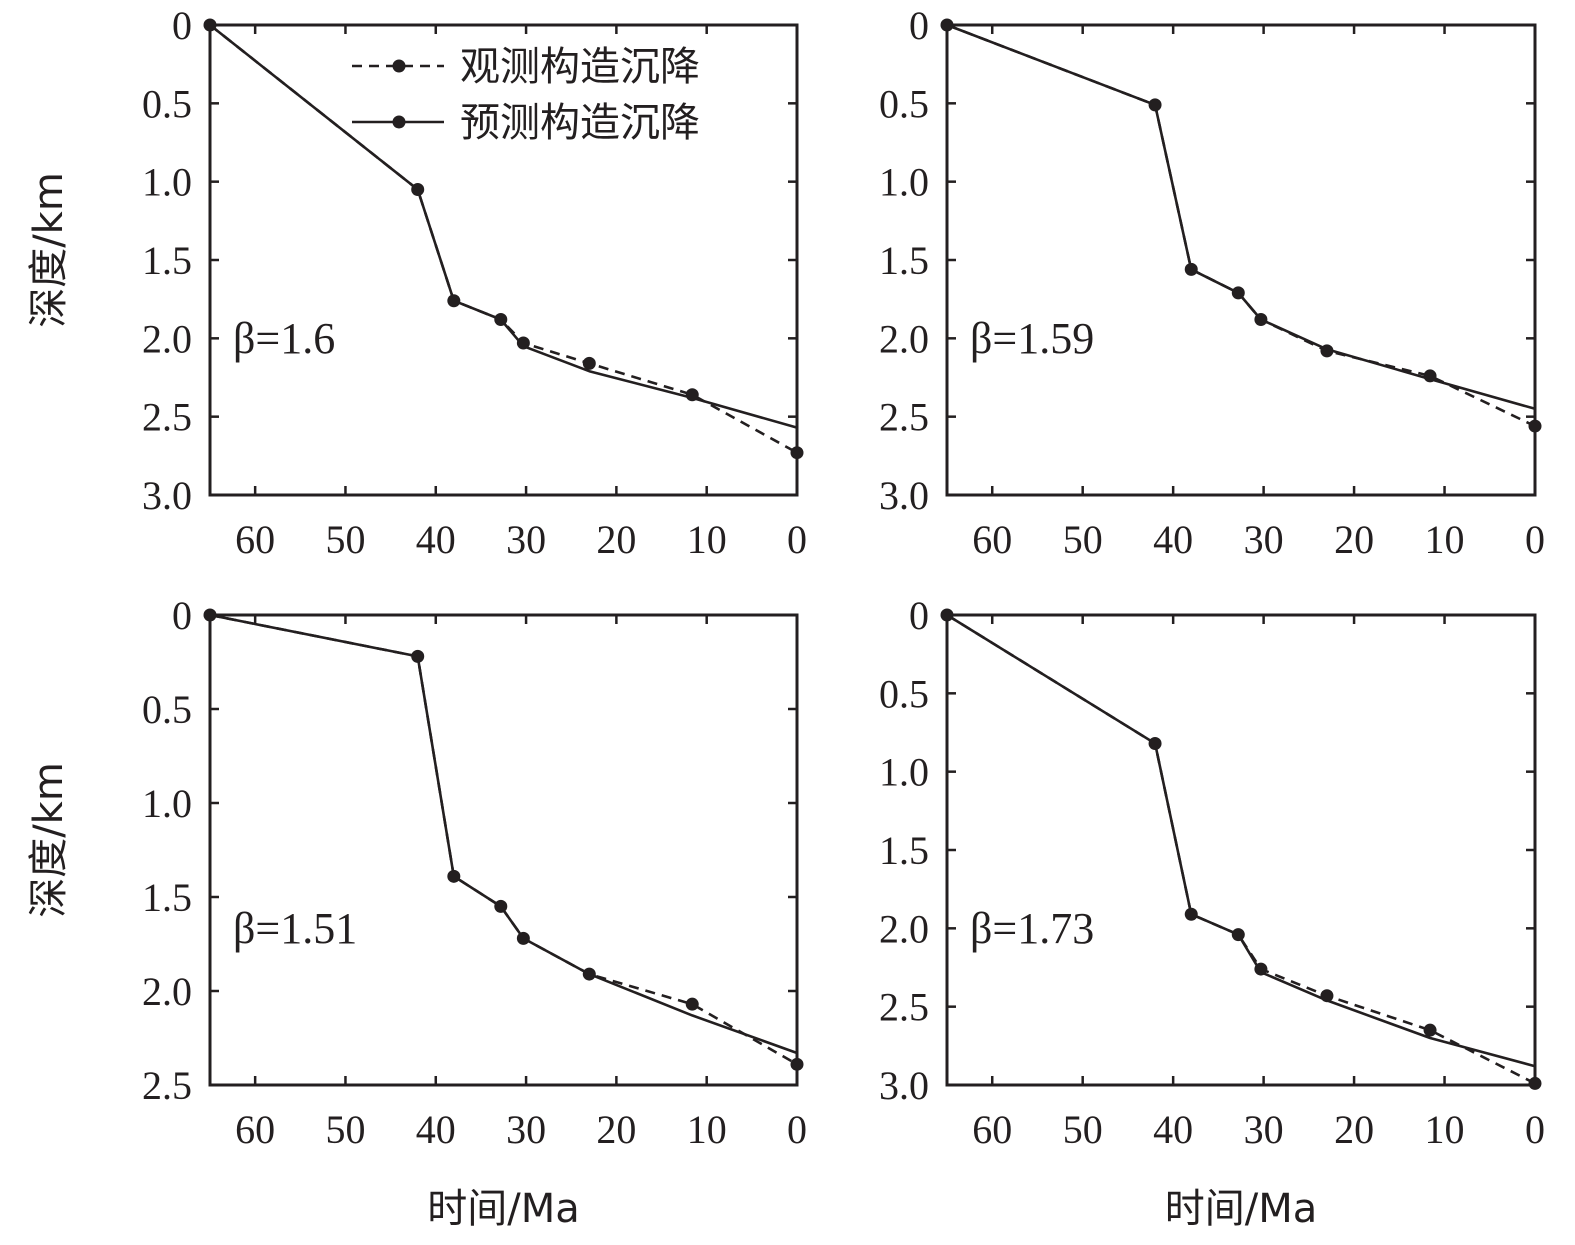 Image resolution: width=1575 pixels, height=1245 pixels. I want to click on beta-annotation: β=1.6, so click(284, 338).